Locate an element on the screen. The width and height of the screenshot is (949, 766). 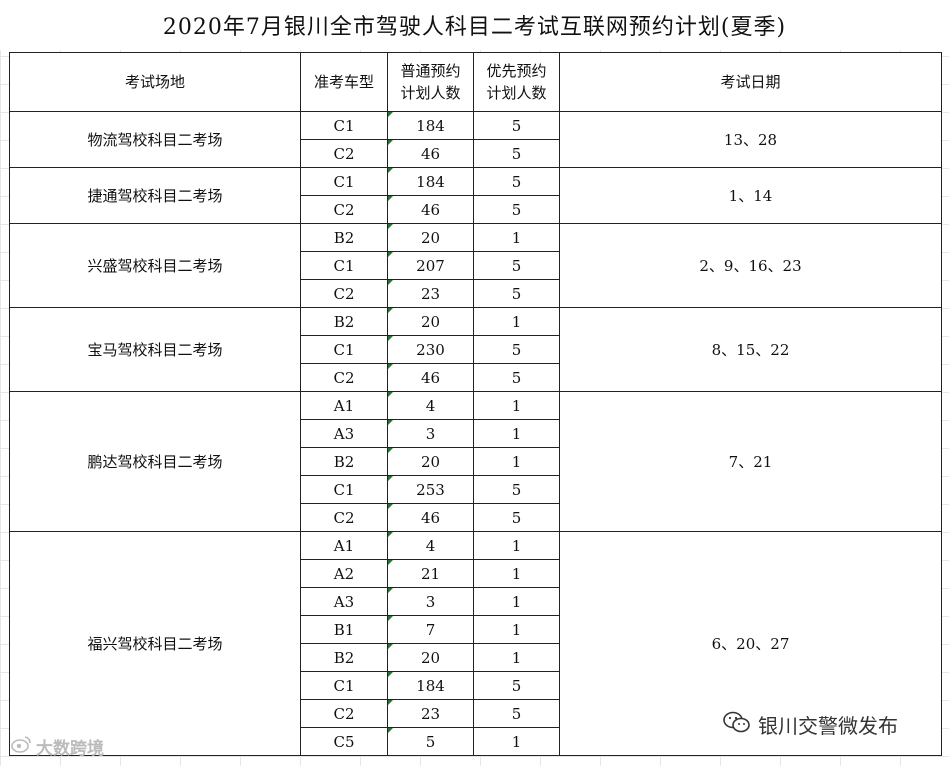
site-name: 福兴驾校科目二考场 is located at coordinates (155, 643).